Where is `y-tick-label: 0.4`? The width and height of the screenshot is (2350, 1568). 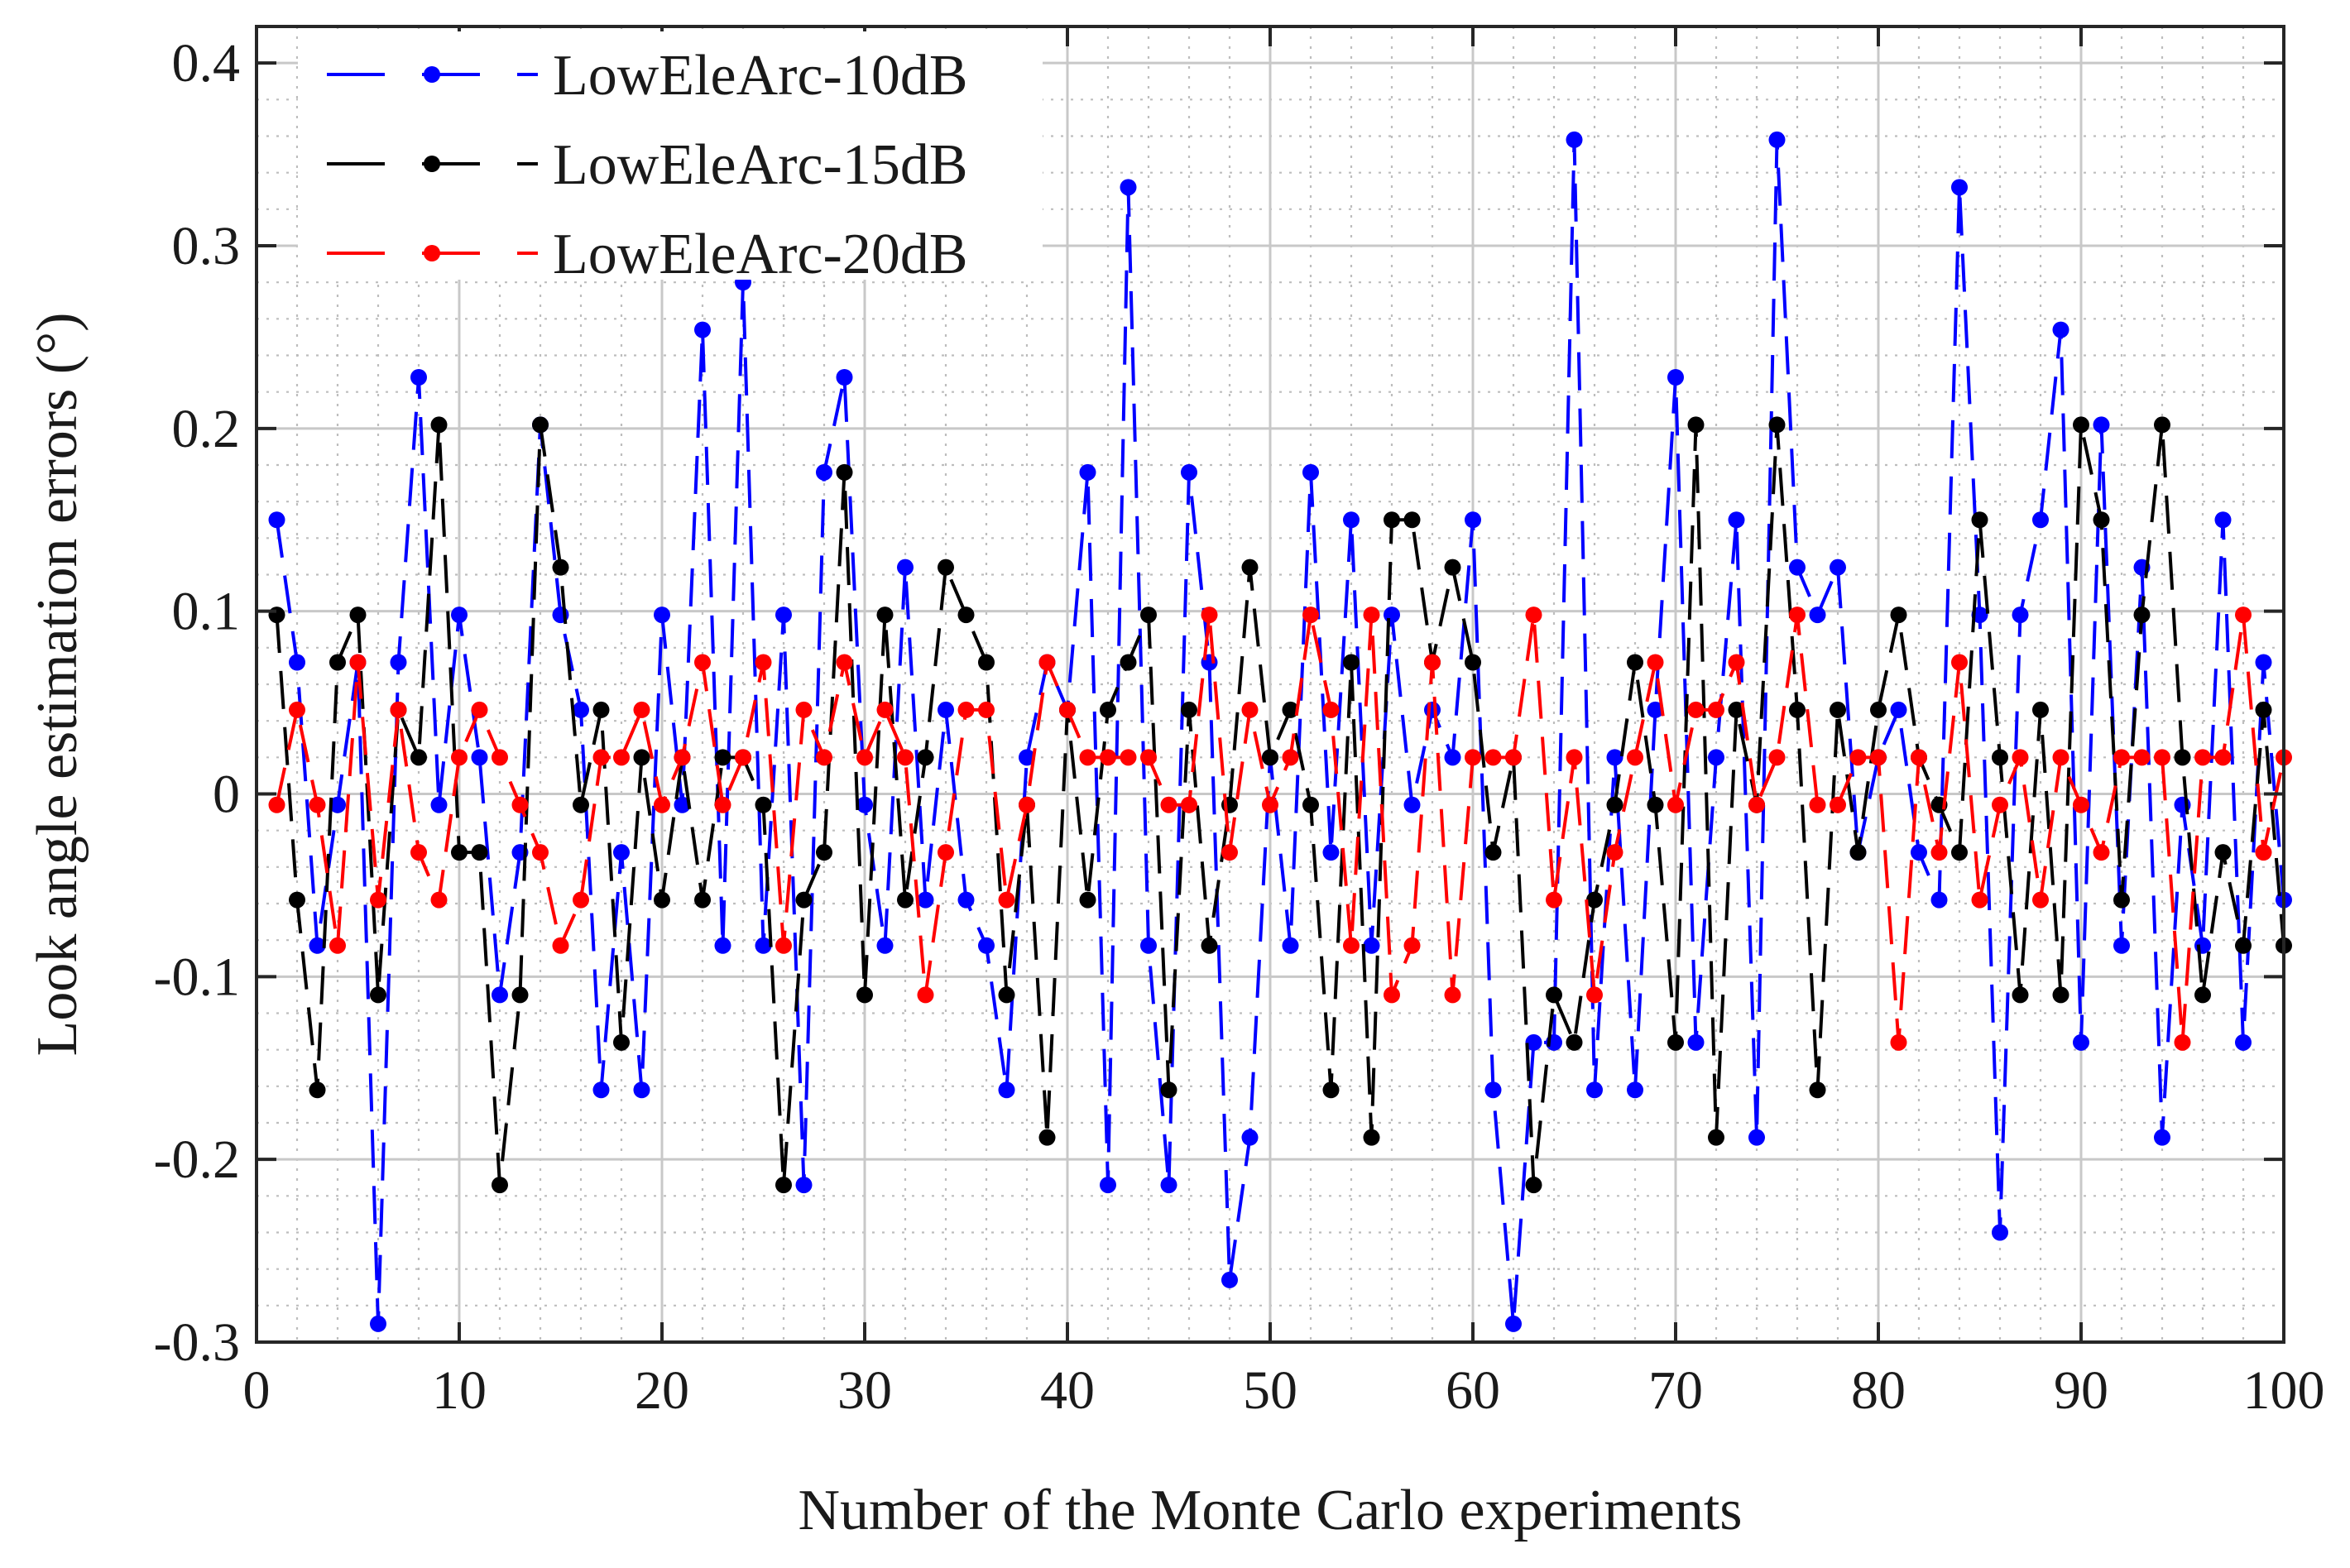 y-tick-label: 0.4 is located at coordinates (206, 64).